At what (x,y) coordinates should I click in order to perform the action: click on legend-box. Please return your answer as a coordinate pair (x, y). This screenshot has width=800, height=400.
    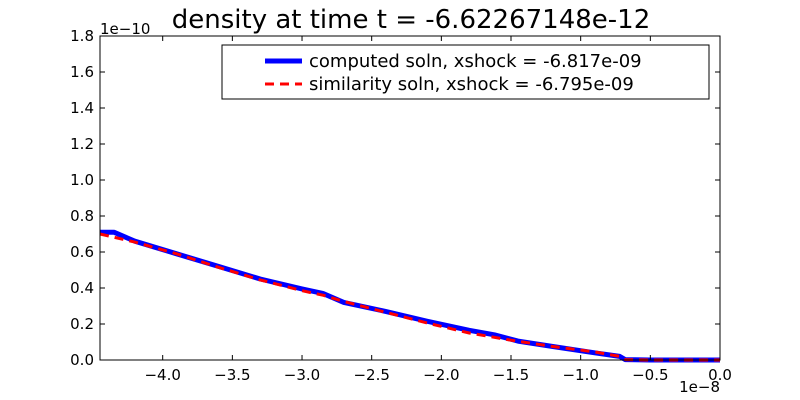
    Looking at the image, I should click on (465, 72).